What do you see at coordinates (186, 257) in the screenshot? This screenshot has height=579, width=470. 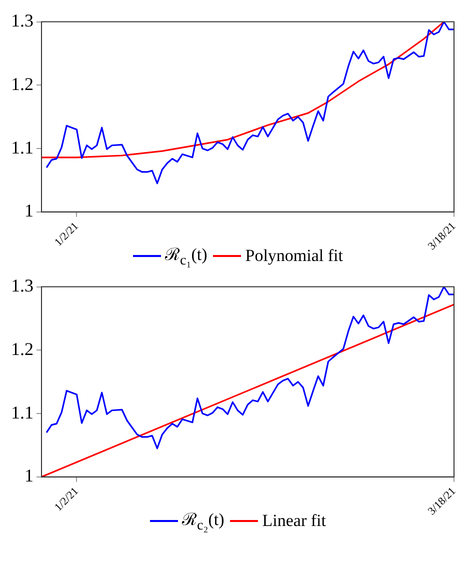 I see `legend-label: ℛ$_{c₁}$(t)` at bounding box center [186, 257].